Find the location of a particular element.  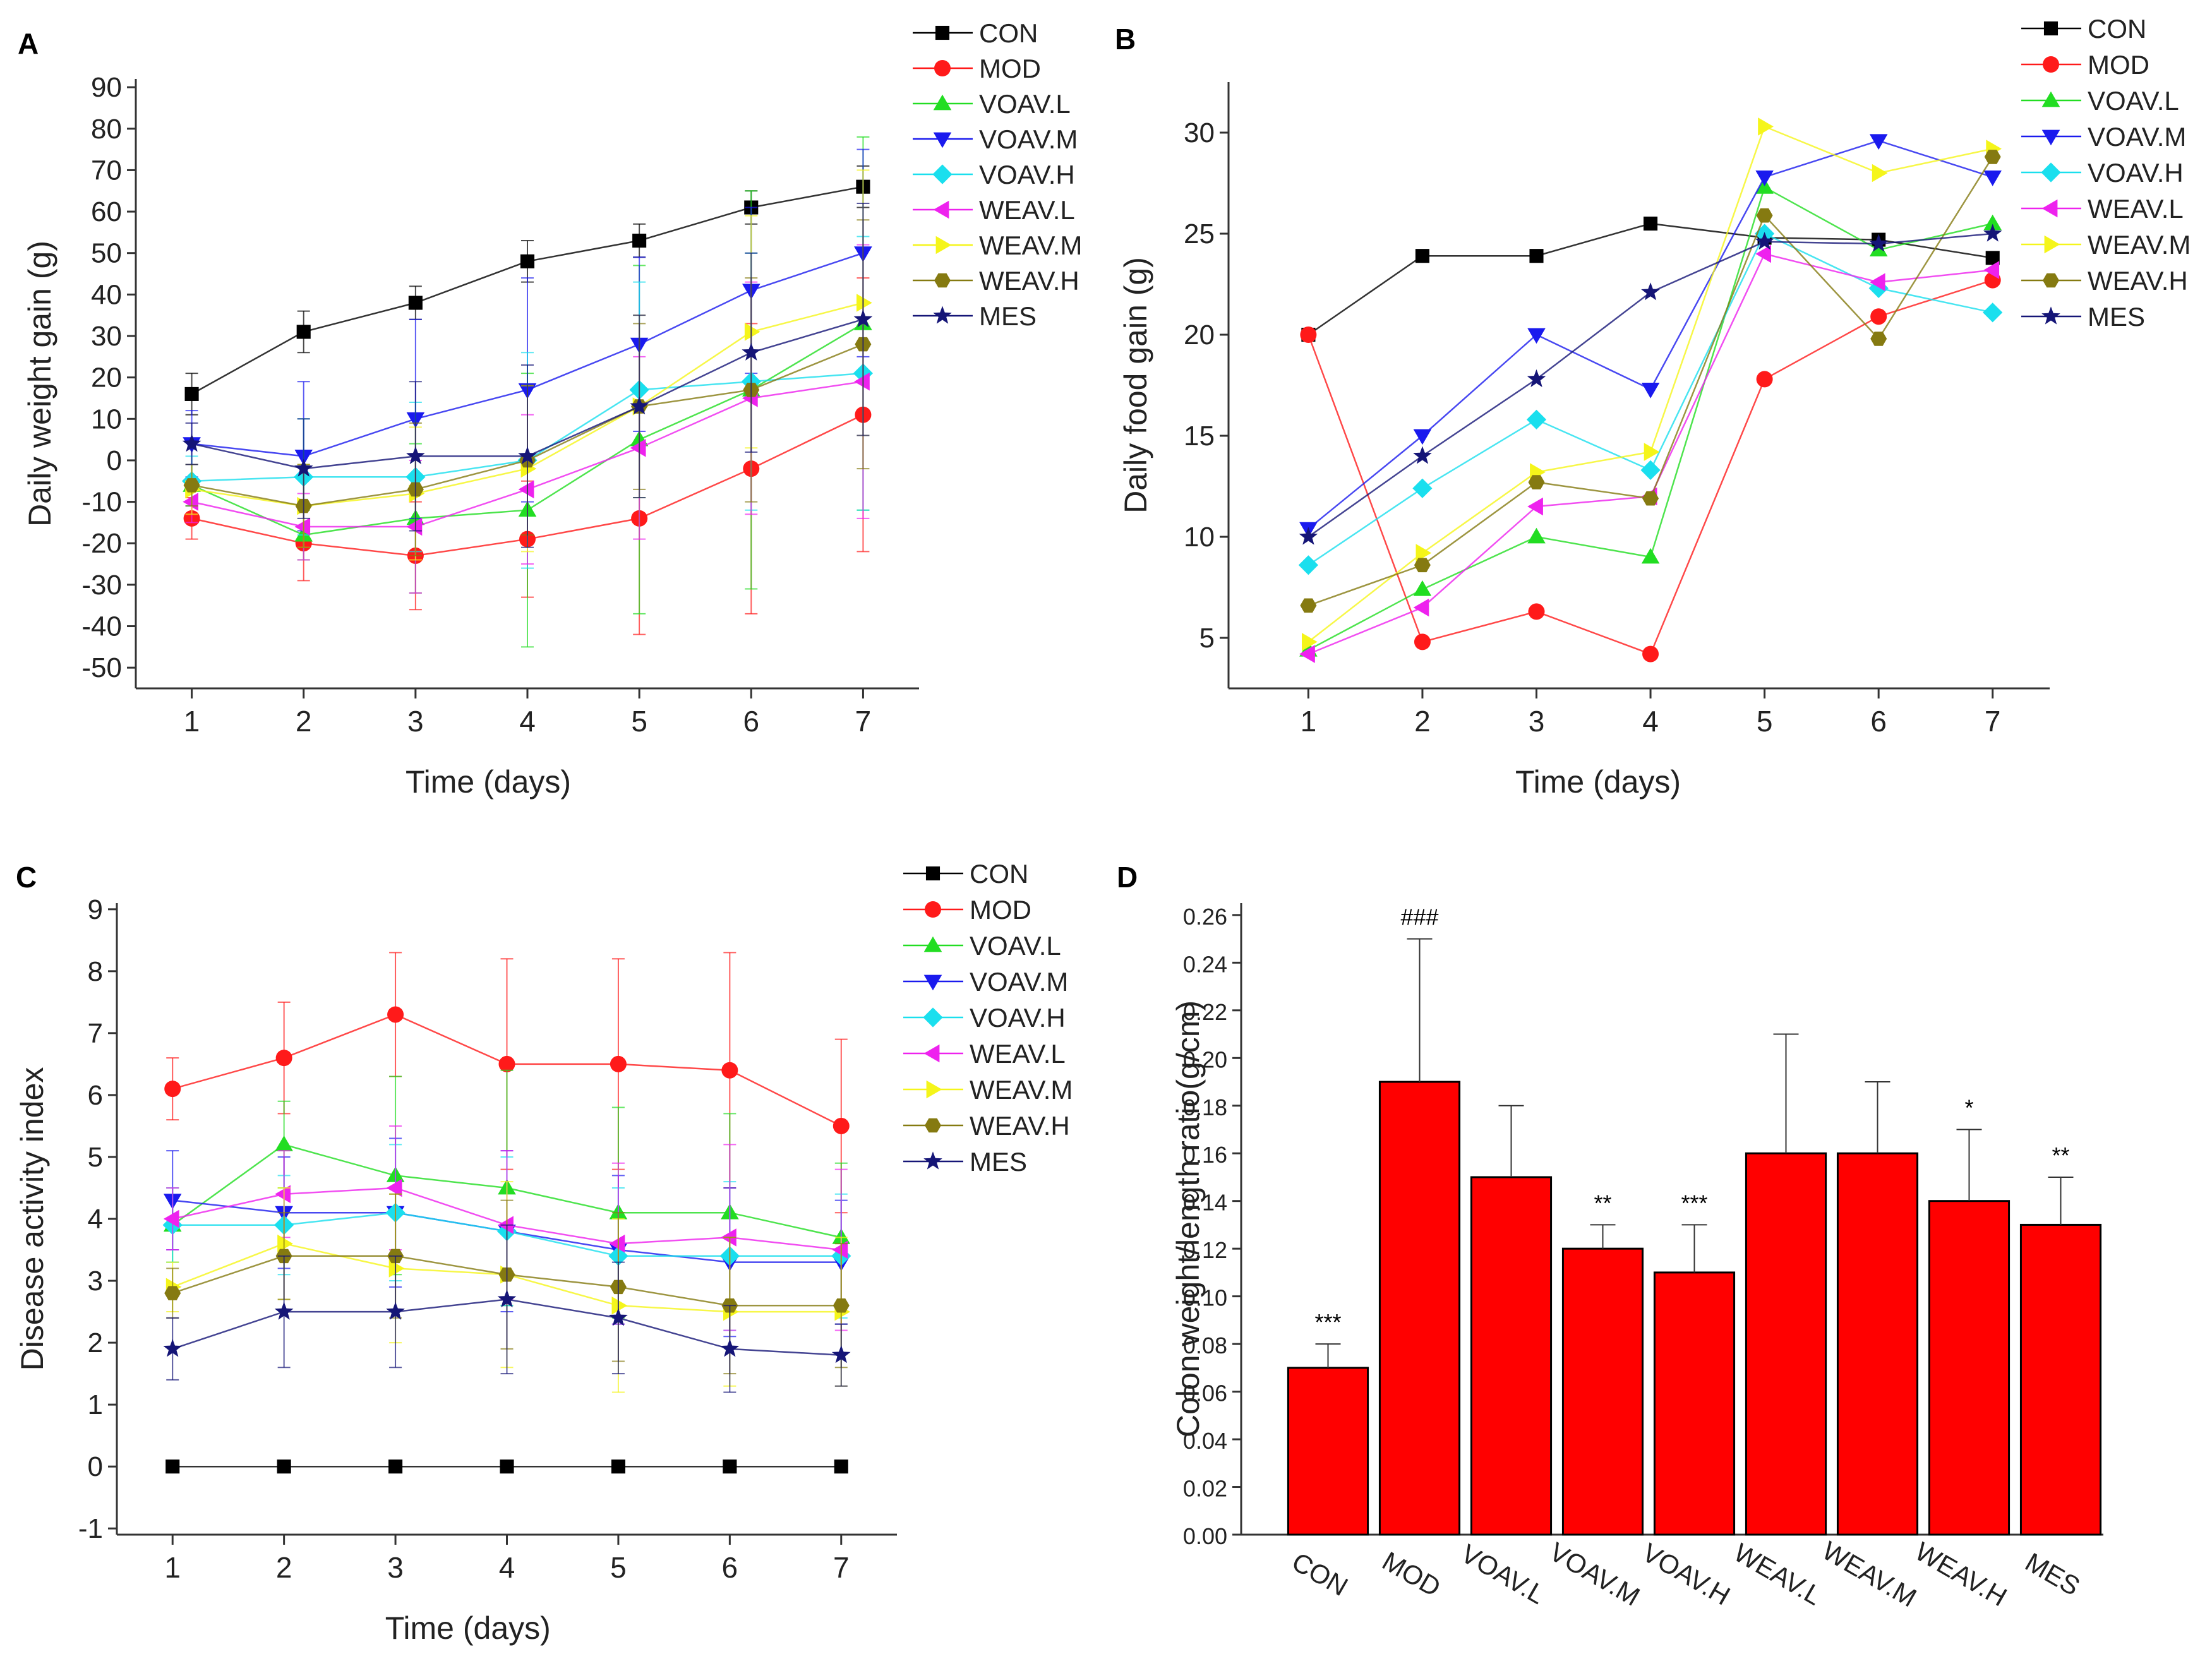

x-tick-label: 7 is located at coordinates (1993, 722).